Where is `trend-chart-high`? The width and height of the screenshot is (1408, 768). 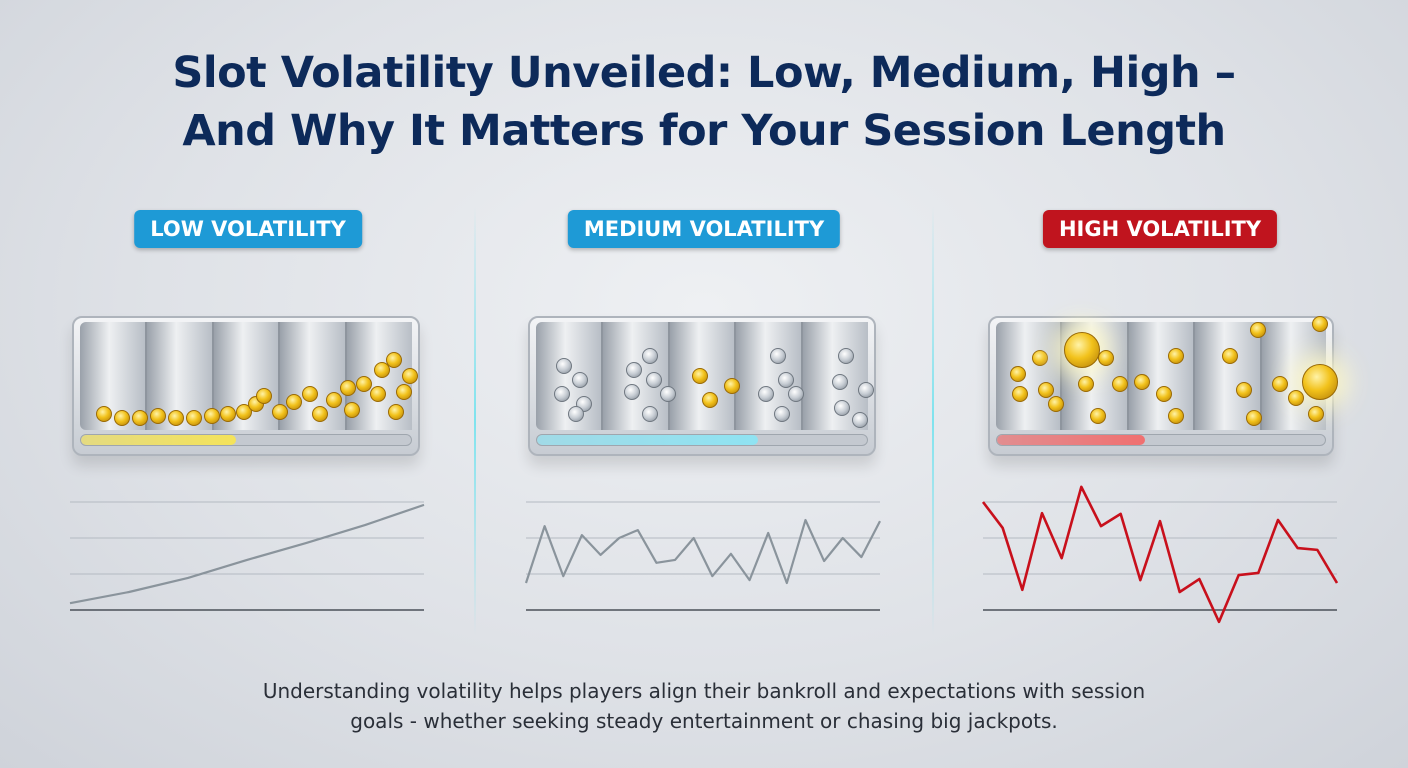
trend-chart-high is located at coordinates (1160, 554).